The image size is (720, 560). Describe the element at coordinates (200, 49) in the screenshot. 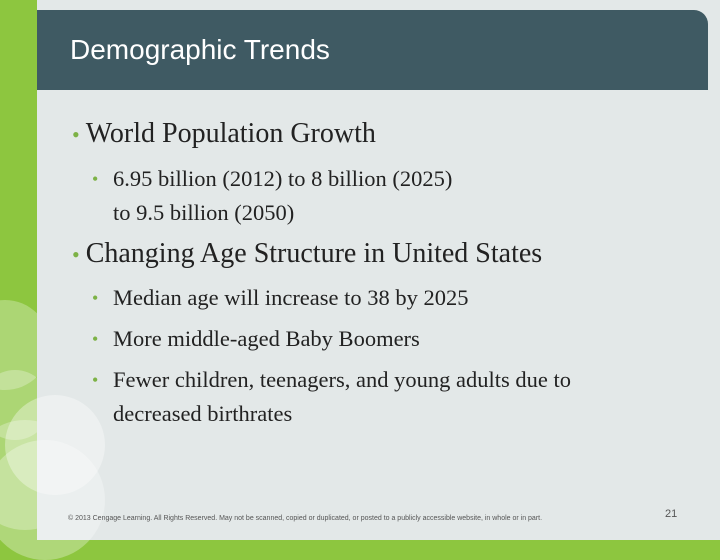

I see `slide-title: Demographic Trends` at that location.